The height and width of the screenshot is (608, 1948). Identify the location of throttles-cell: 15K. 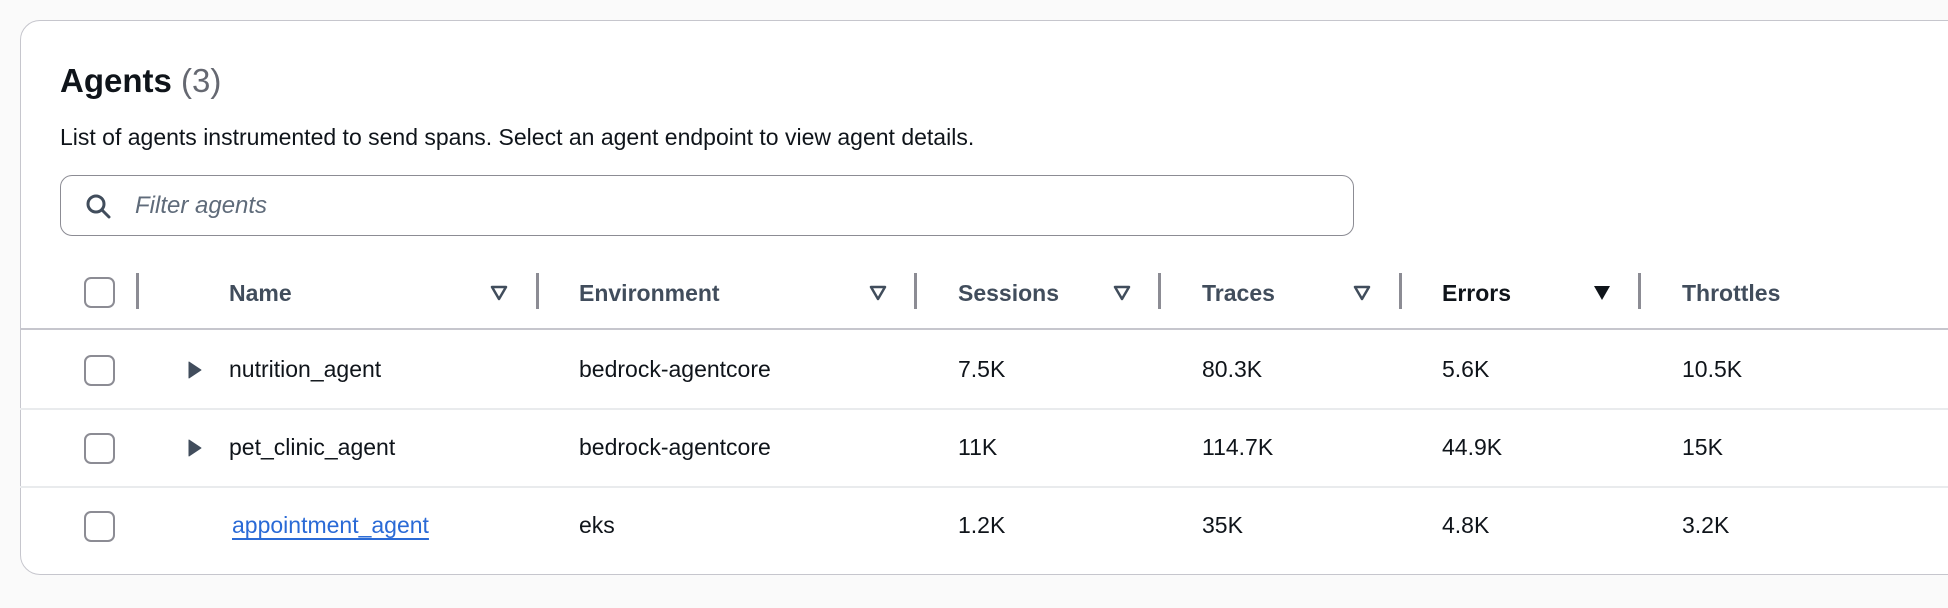
(1702, 447).